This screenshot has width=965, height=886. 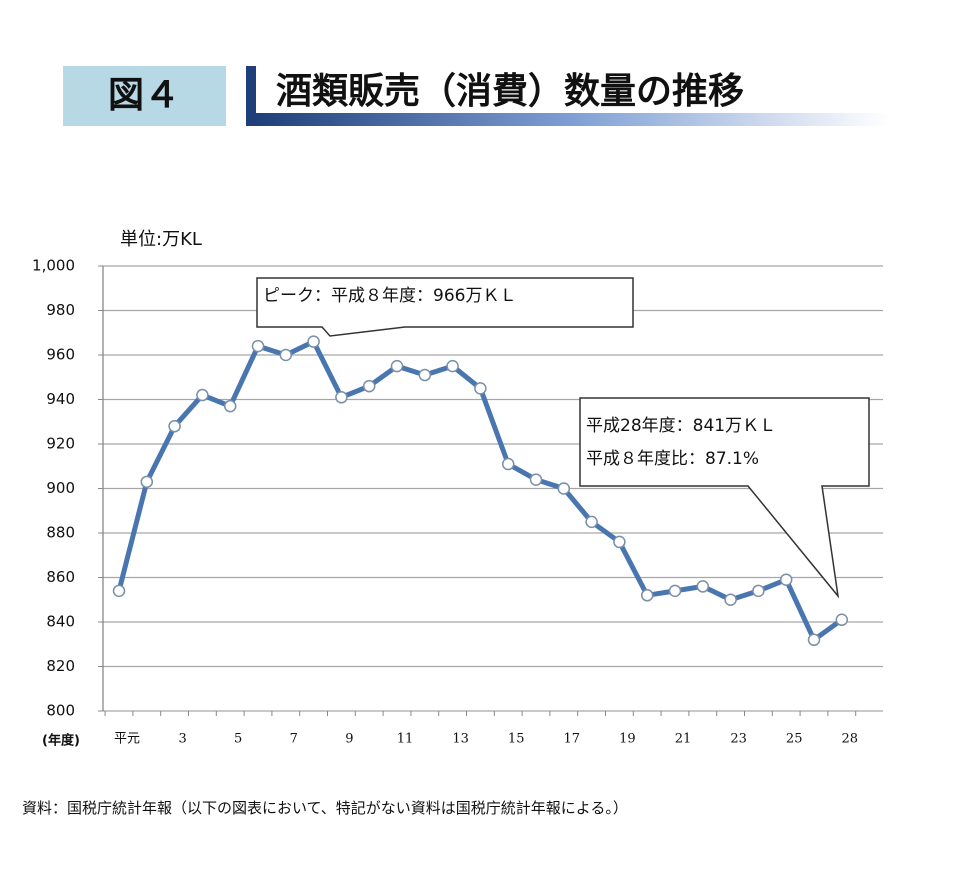 I want to click on annotation: 平成28年度：841万ＫＬ, so click(x=681, y=426).